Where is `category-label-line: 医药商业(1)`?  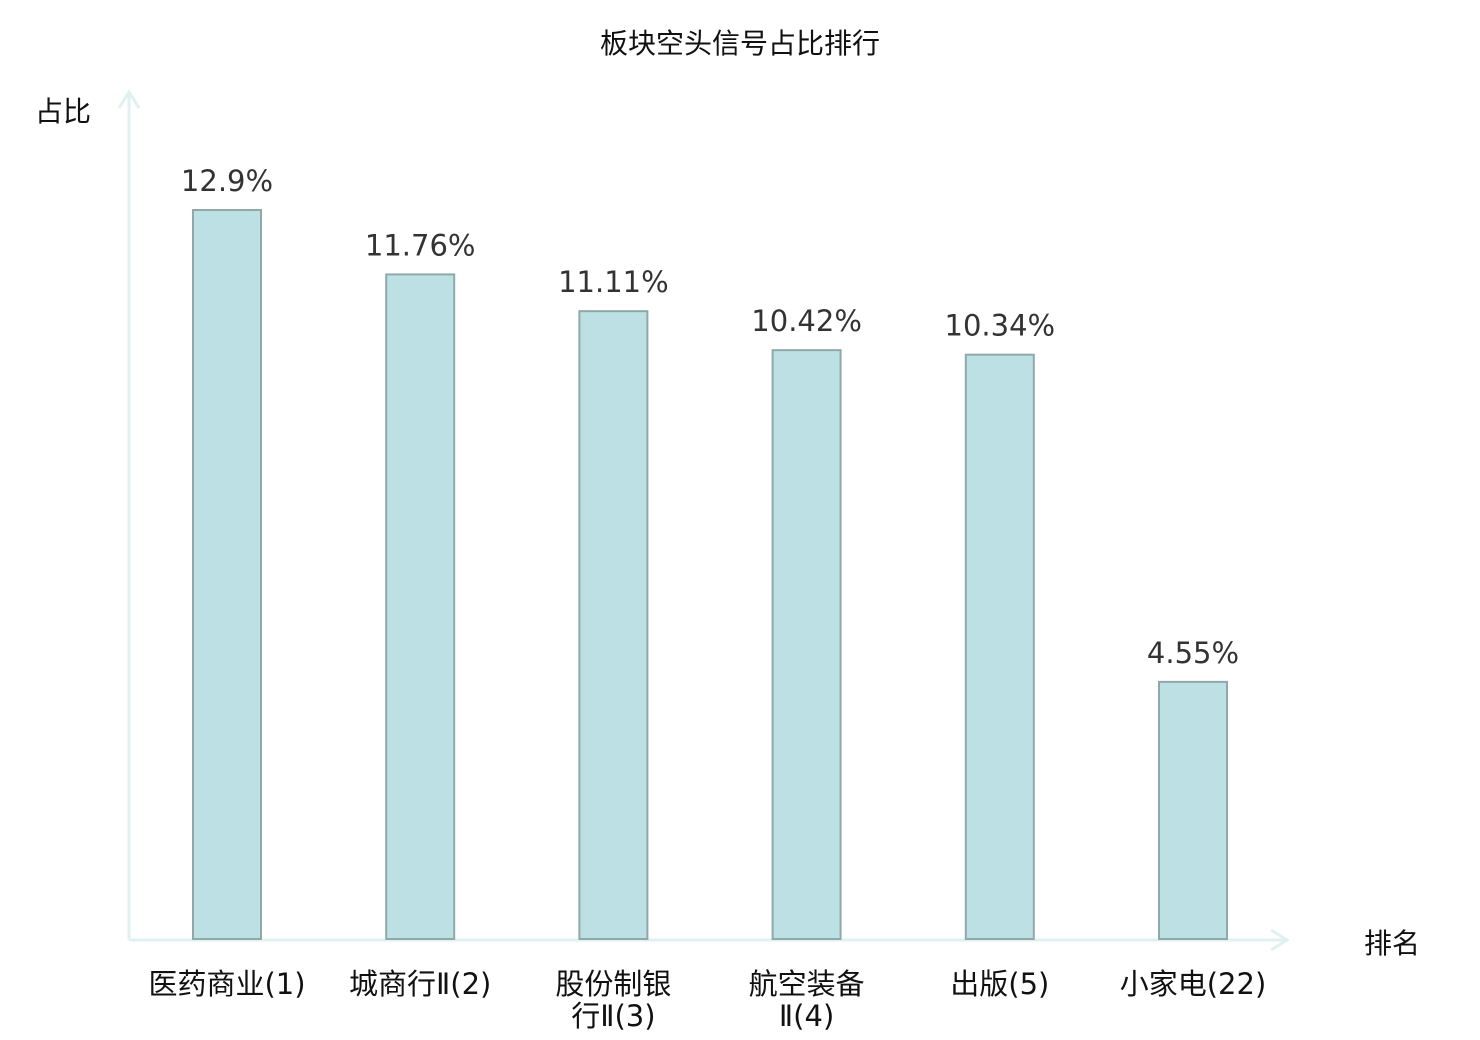 category-label-line: 医药商业(1) is located at coordinates (226, 984).